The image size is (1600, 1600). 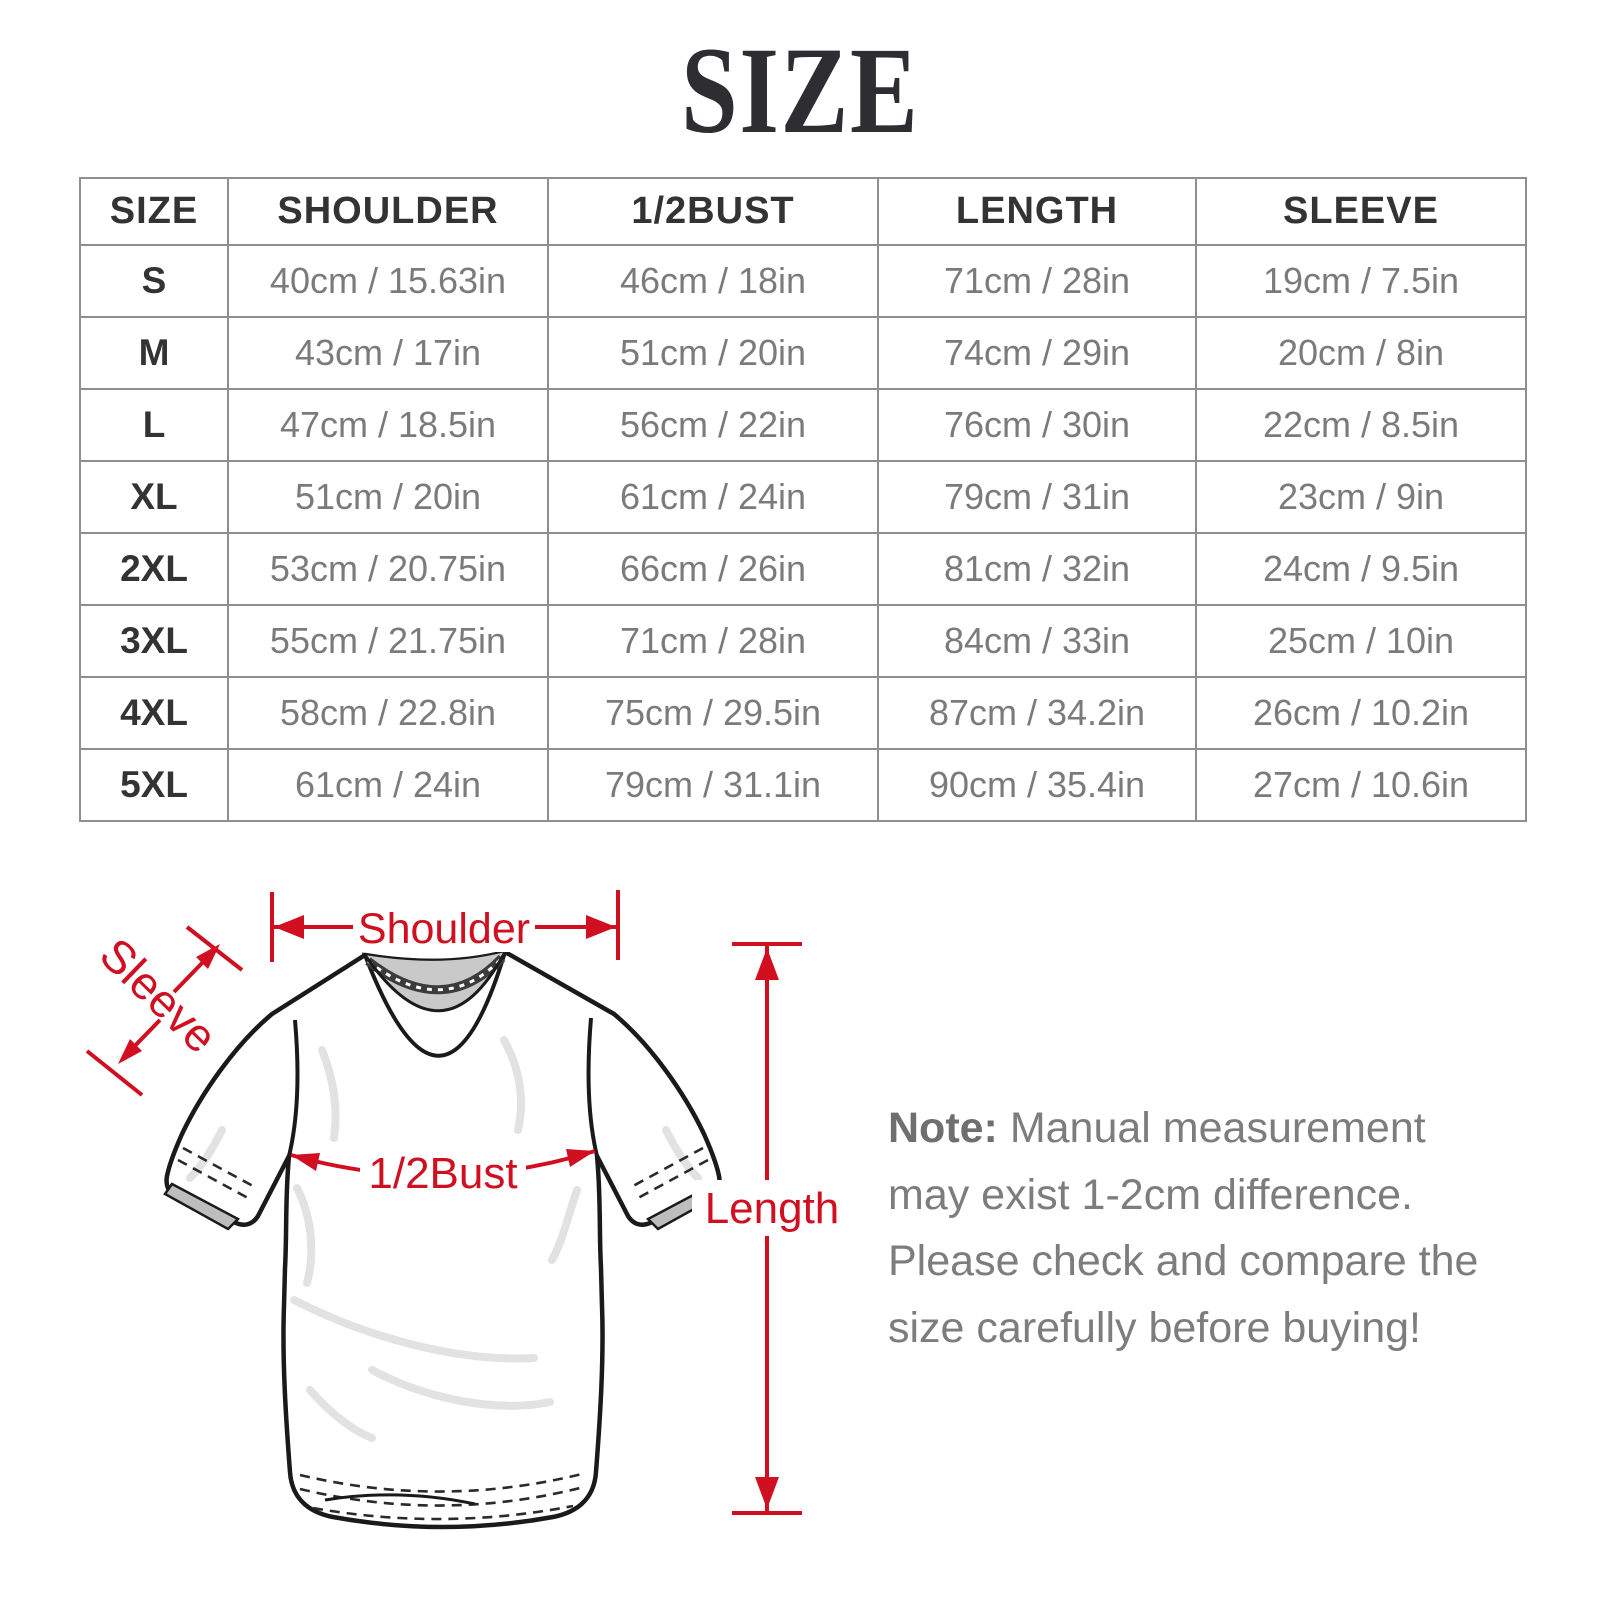 What do you see at coordinates (1361, 641) in the screenshot?
I see `sleeve-value: 25cm / 10in` at bounding box center [1361, 641].